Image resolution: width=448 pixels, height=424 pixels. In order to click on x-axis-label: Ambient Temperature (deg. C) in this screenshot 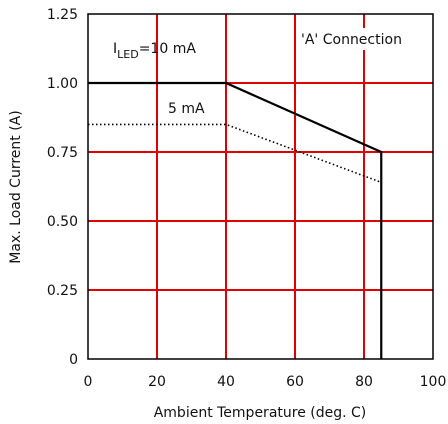, I will do `click(260, 413)`.